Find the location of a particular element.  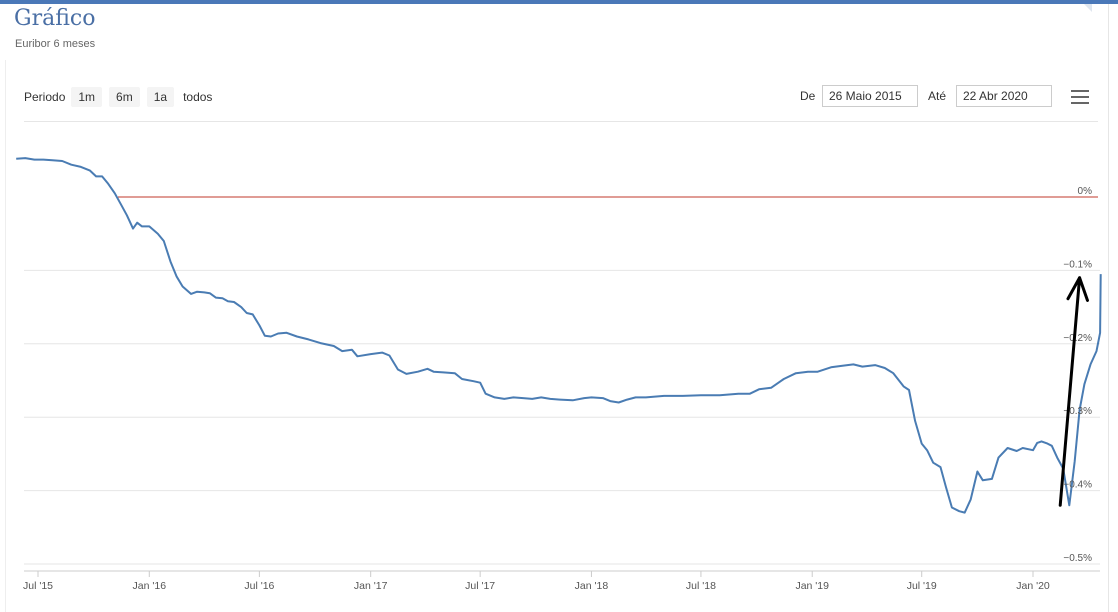

range-button-todos: todos is located at coordinates (198, 97).